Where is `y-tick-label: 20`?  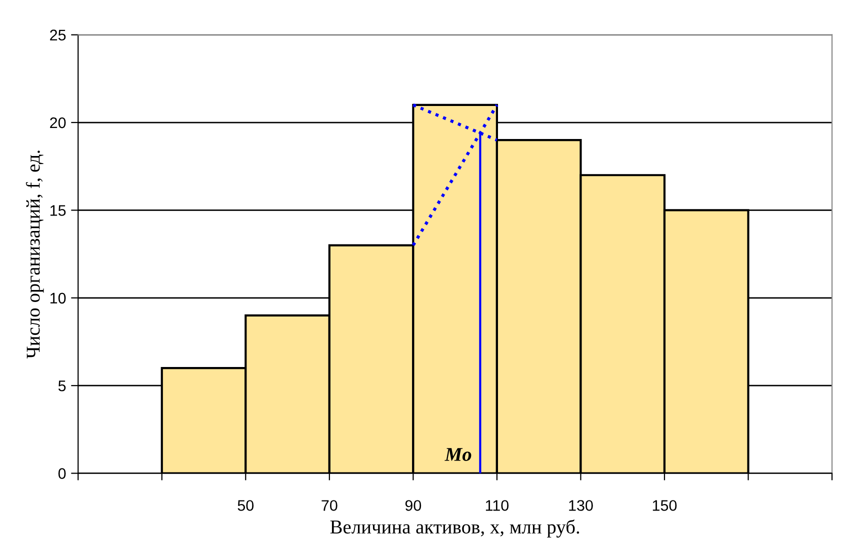
y-tick-label: 20 is located at coordinates (58, 122).